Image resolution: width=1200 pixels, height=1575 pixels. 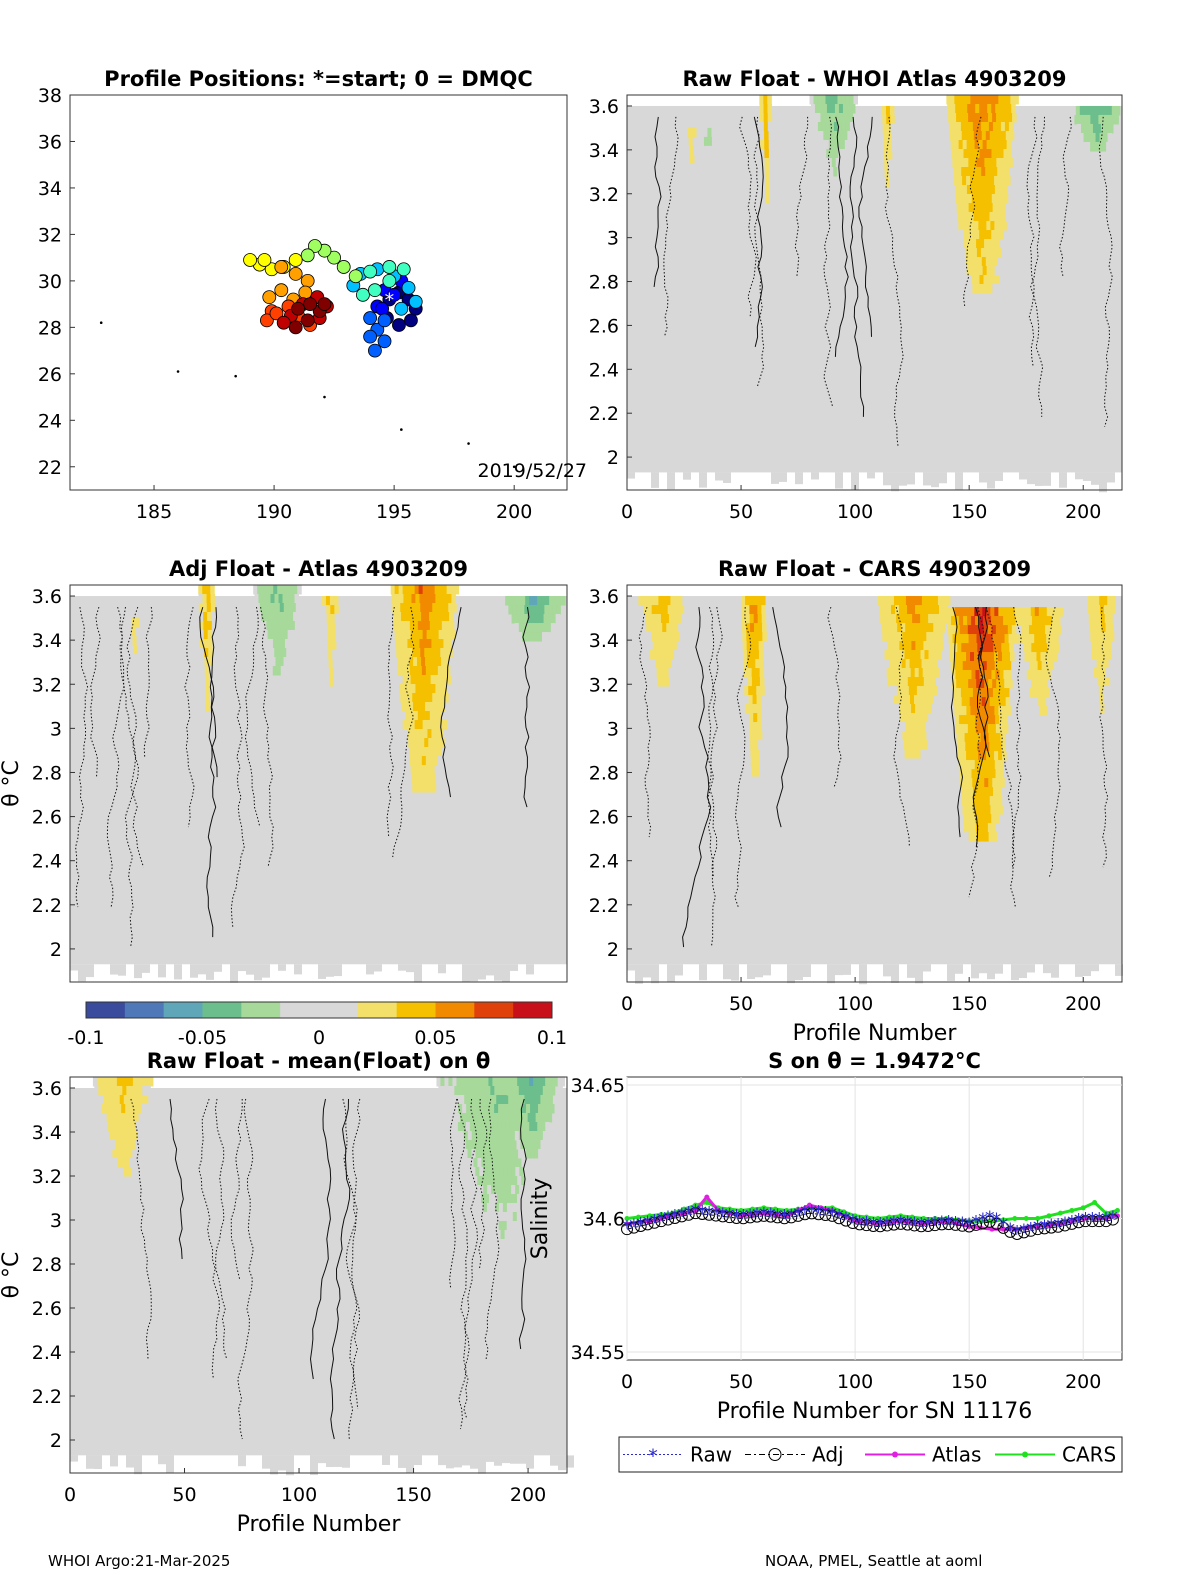 What do you see at coordinates (832, 1215) in the screenshot?
I see `adj-marker` at bounding box center [832, 1215].